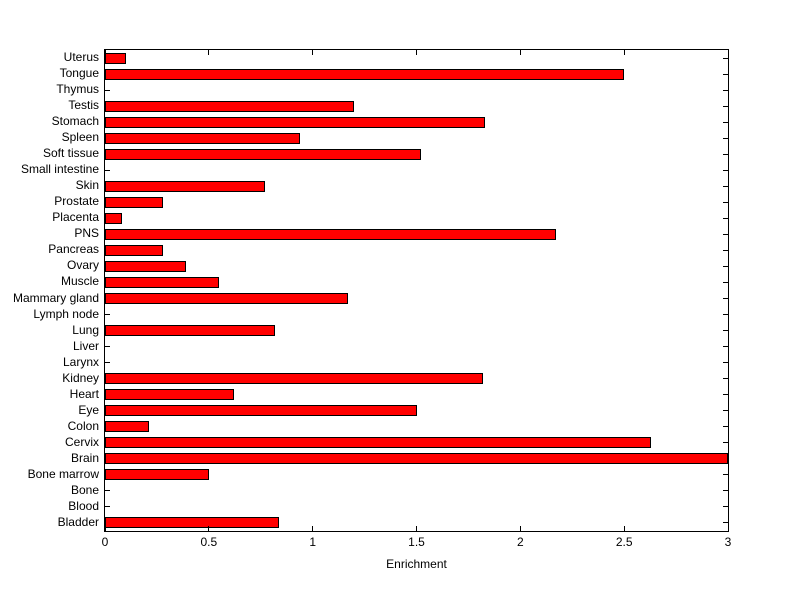  Describe the element at coordinates (115, 58) in the screenshot. I see `bar-uterus` at that location.